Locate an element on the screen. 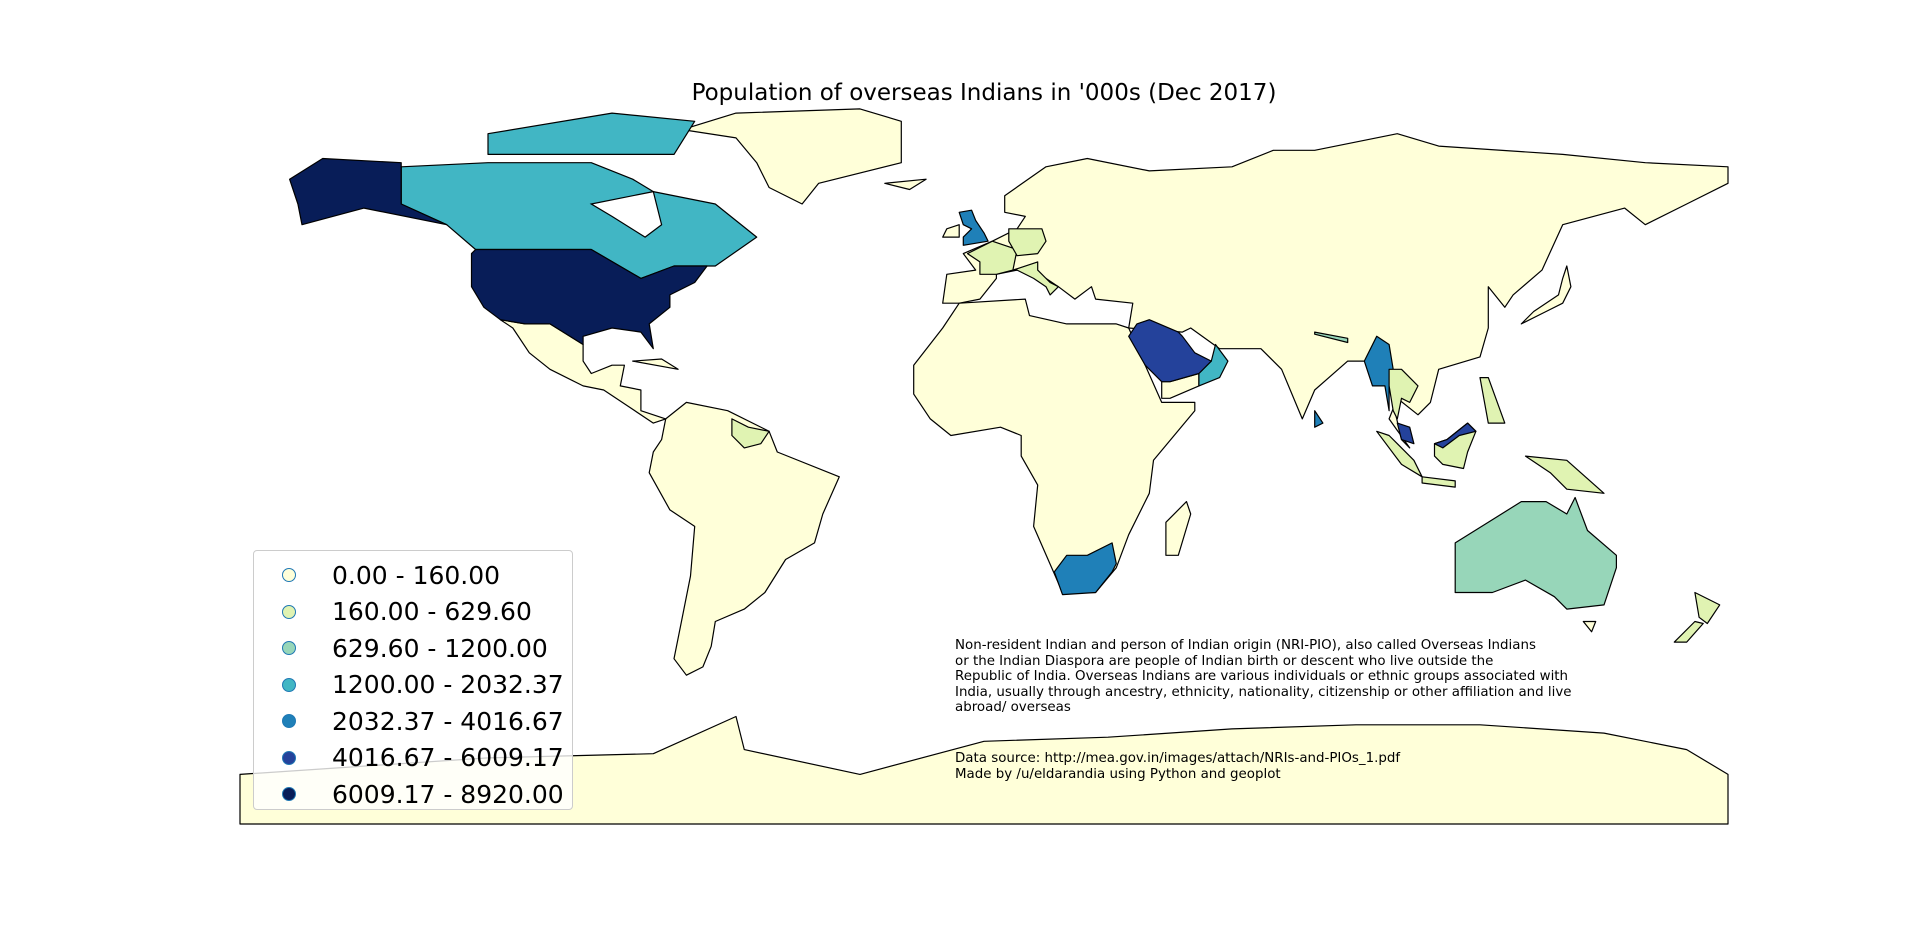 The width and height of the screenshot is (1920, 927). legend-label: 160.00 - 629.60 is located at coordinates (432, 612).